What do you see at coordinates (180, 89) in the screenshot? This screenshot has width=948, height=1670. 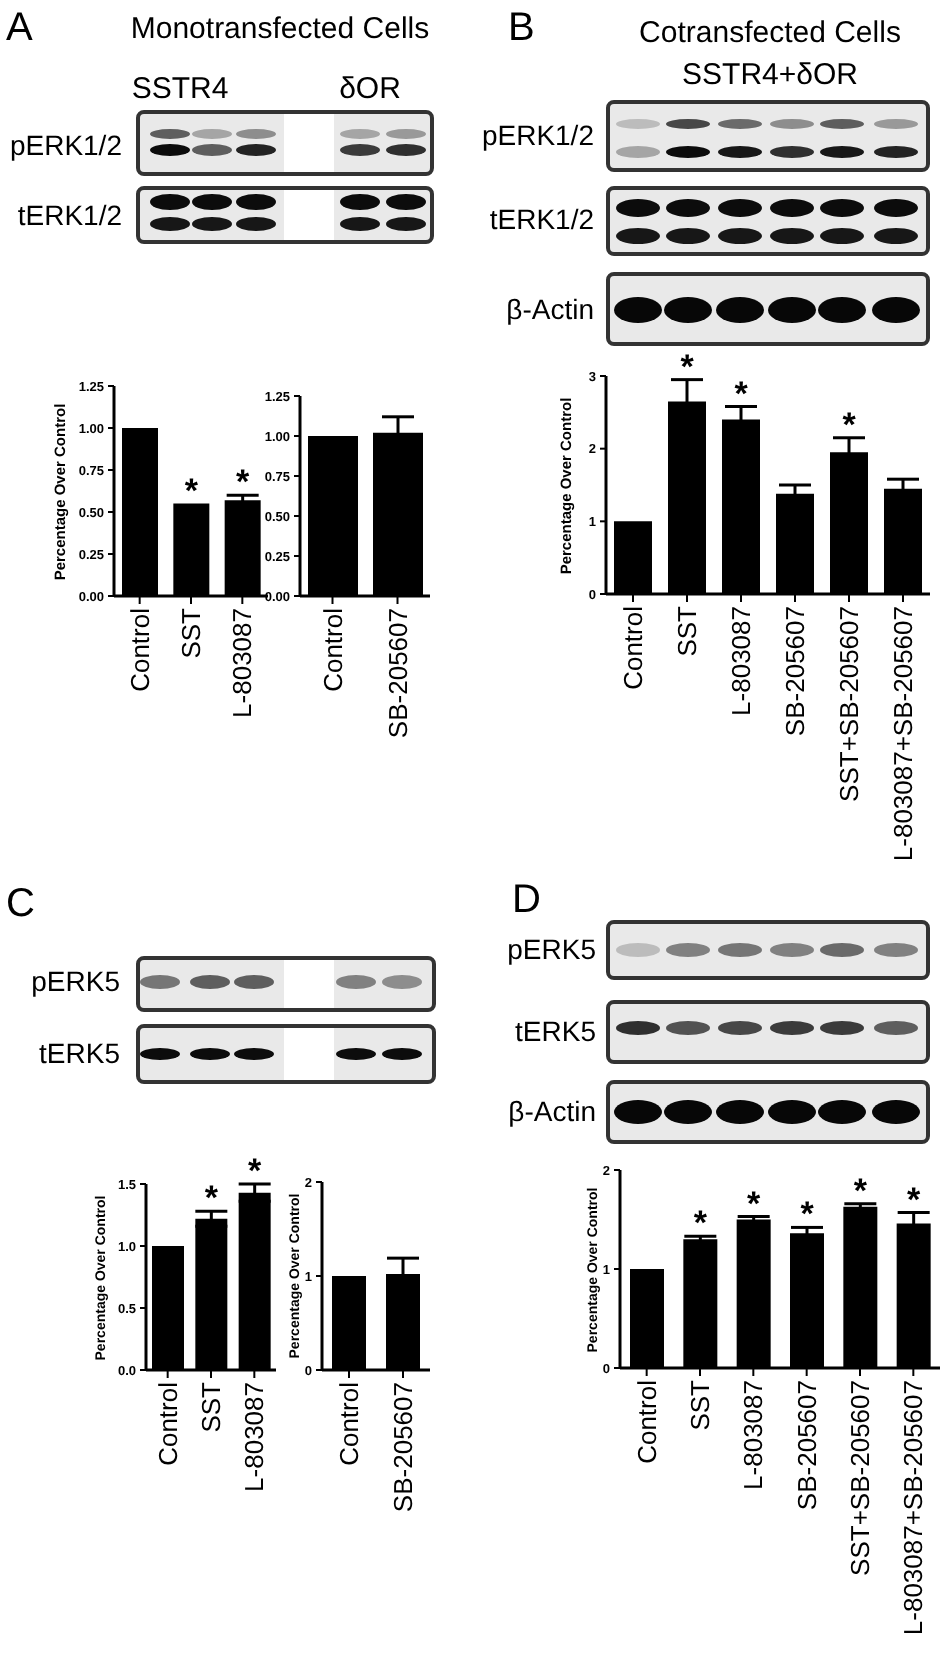 I see `text: SSTR4` at bounding box center [180, 89].